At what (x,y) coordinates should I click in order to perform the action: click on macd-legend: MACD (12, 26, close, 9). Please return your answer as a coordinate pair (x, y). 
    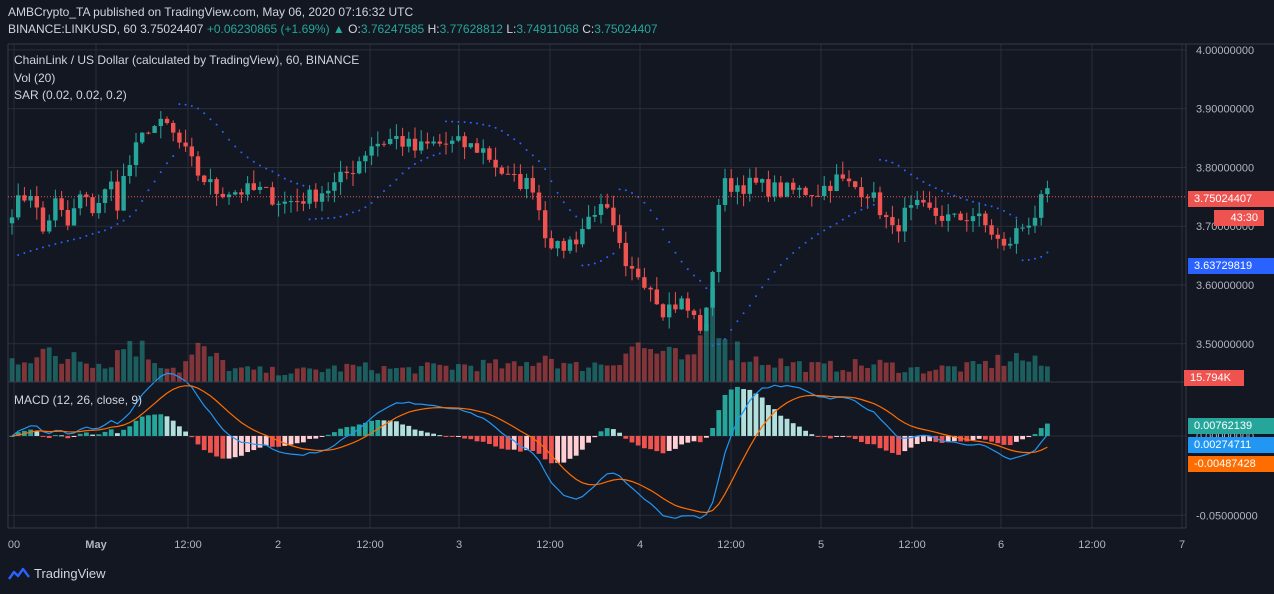
    Looking at the image, I should click on (78, 400).